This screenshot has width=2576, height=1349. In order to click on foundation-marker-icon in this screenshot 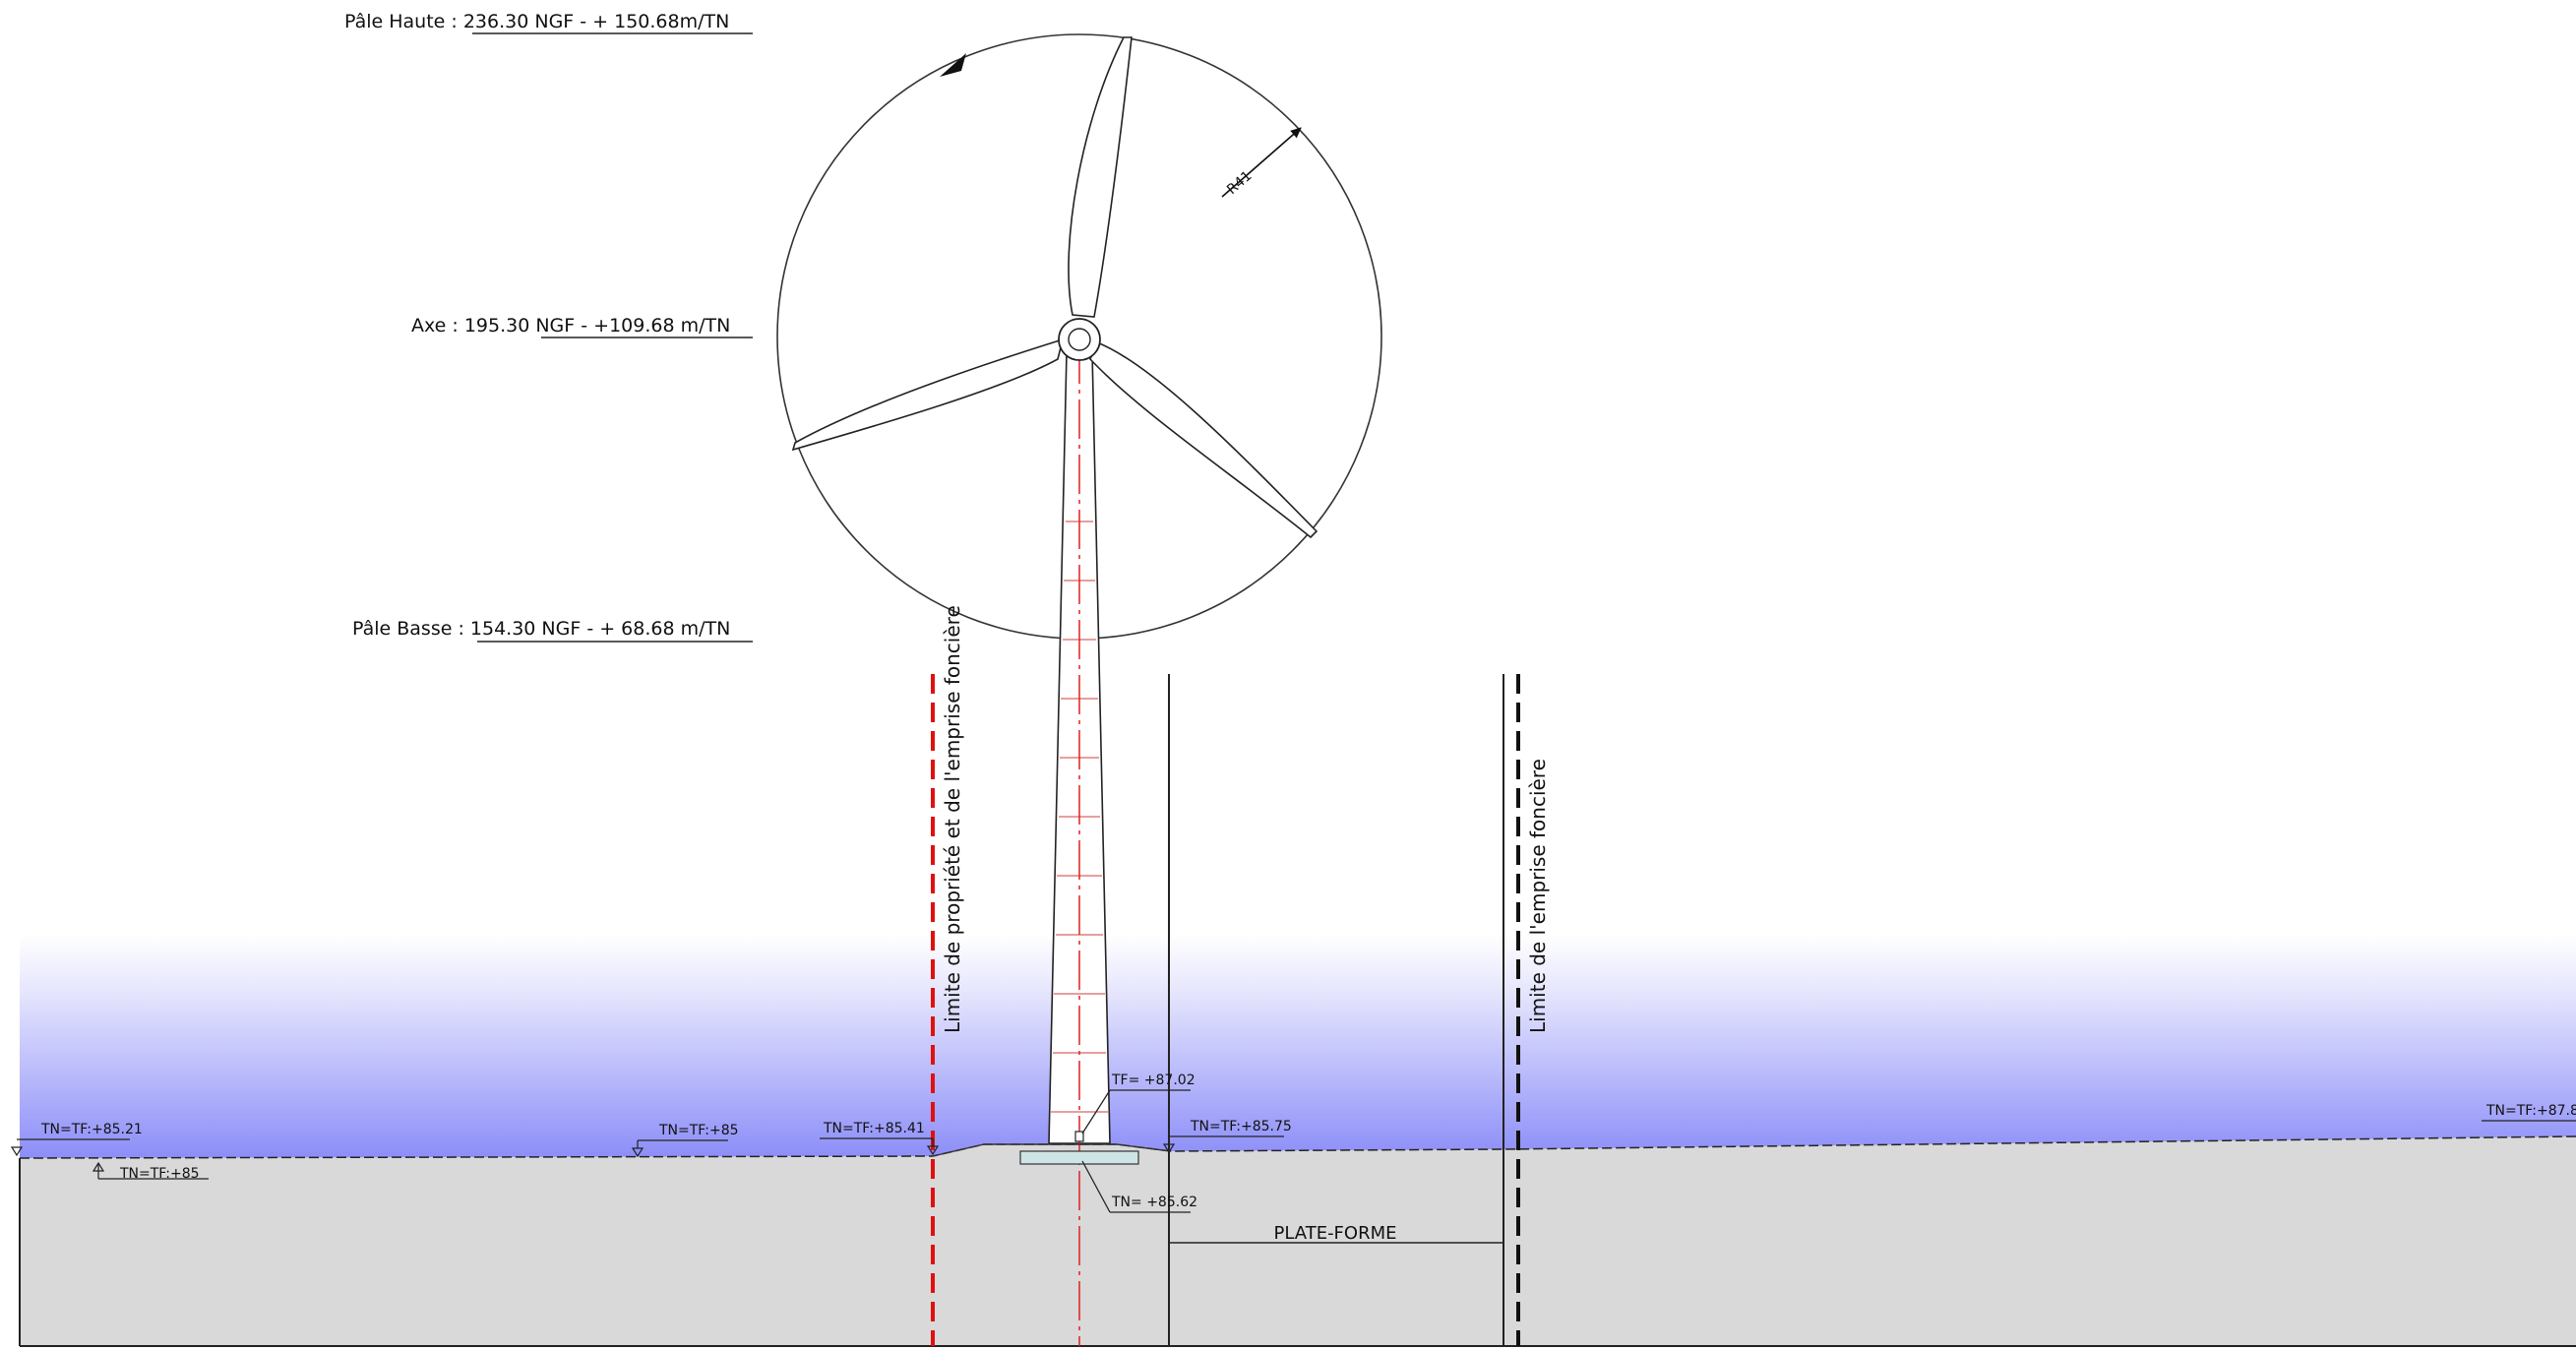, I will do `click(1079, 1136)`.